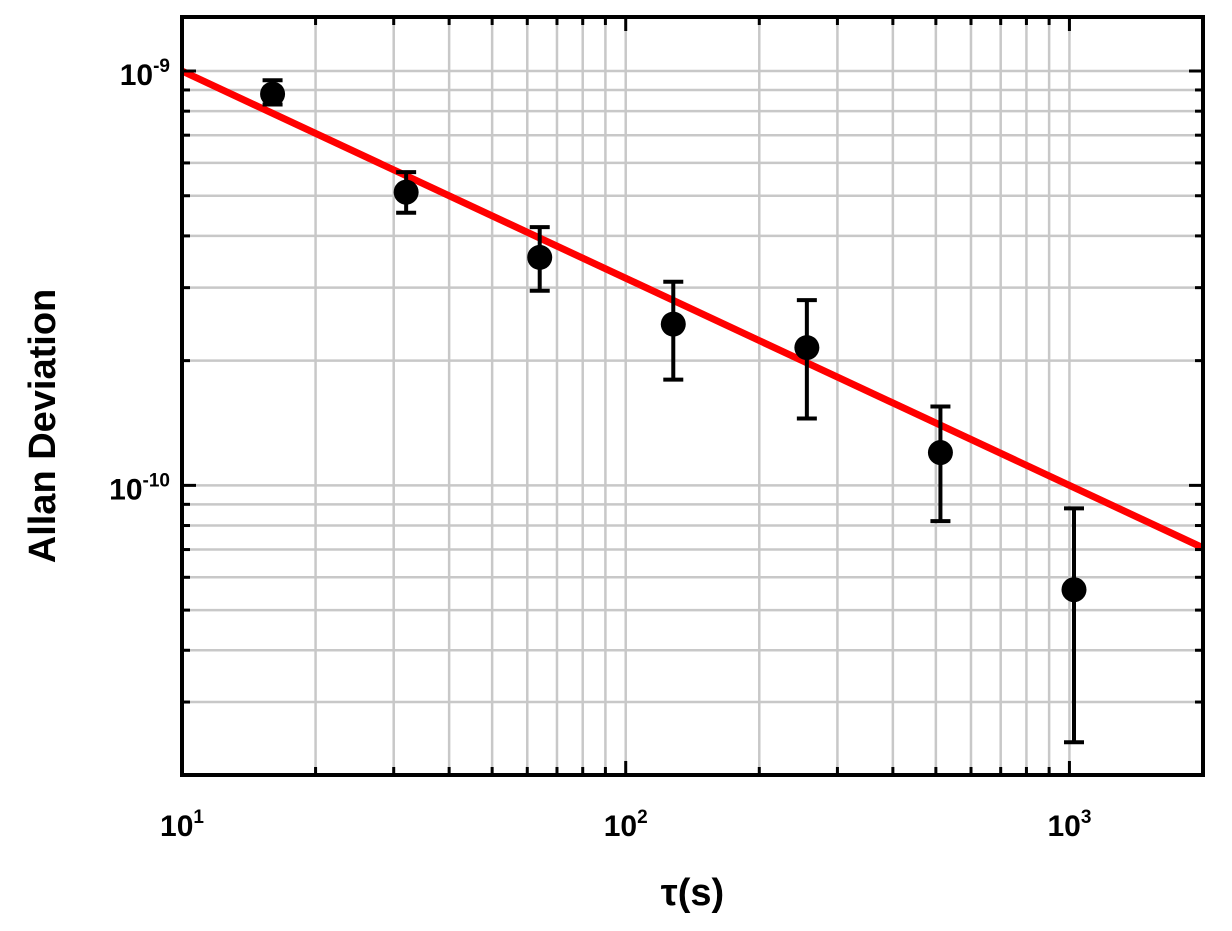  I want to click on y-tick-label-exponent: -9, so click(161, 66).